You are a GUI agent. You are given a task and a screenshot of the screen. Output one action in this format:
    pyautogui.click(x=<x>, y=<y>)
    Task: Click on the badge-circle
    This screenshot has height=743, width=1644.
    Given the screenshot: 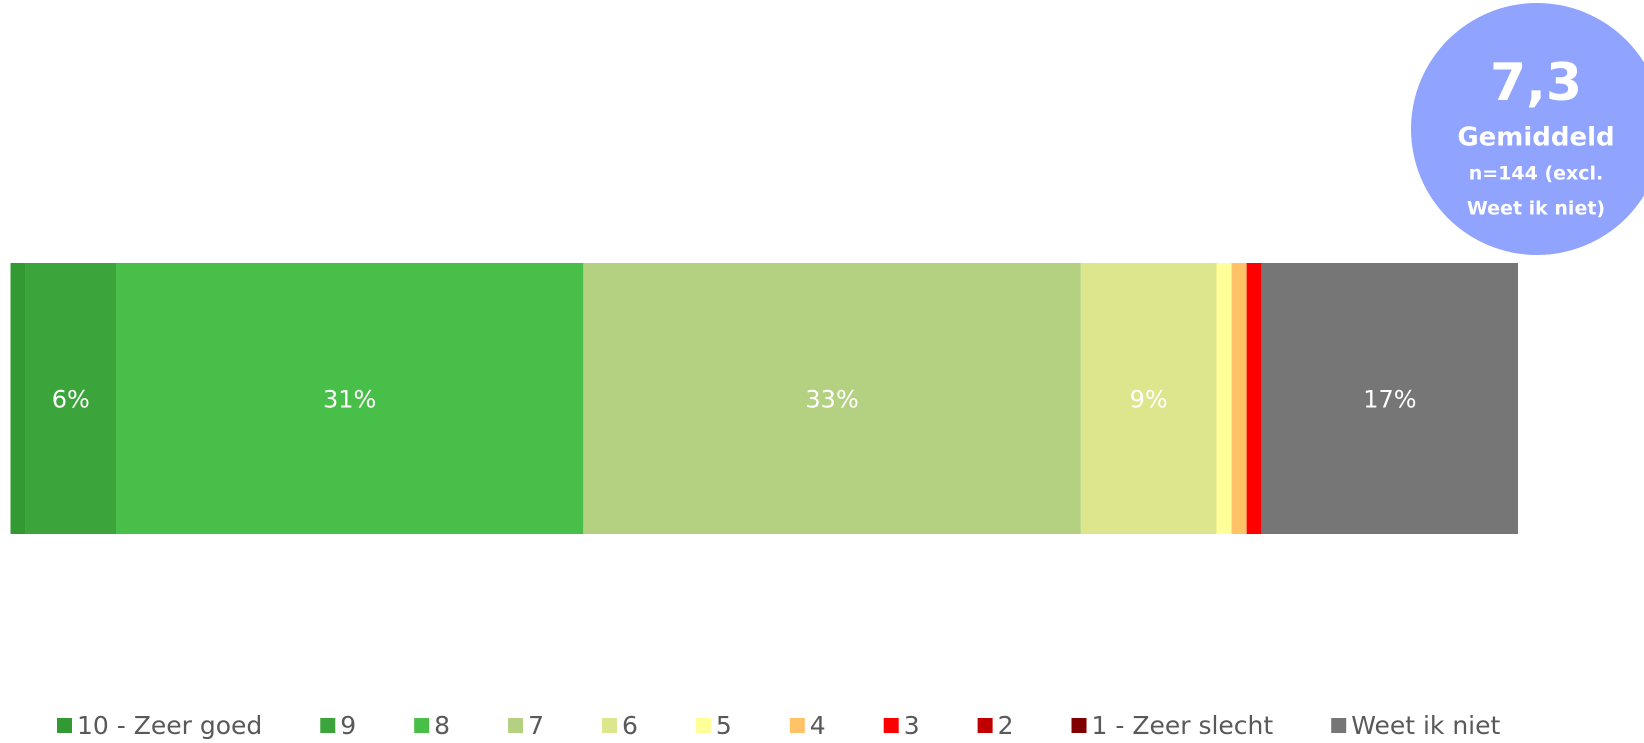 What is the action you would take?
    pyautogui.click(x=1527, y=129)
    